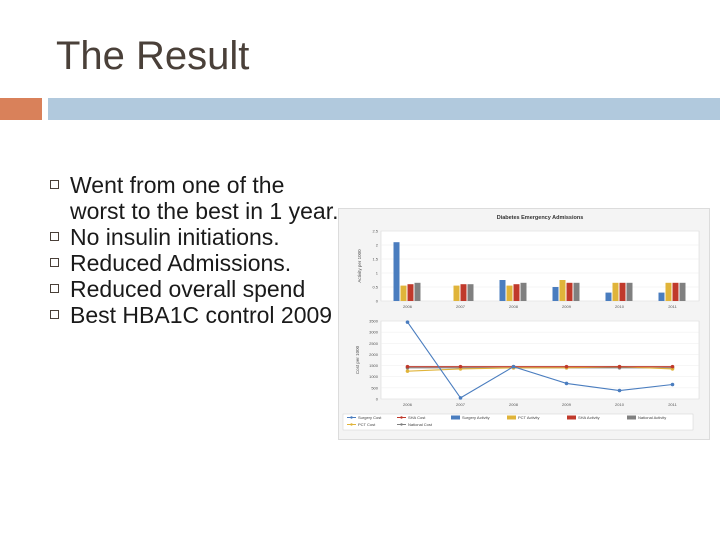  Describe the element at coordinates (567, 306) in the screenshot. I see `bar-x-tick-label: 2009` at that location.